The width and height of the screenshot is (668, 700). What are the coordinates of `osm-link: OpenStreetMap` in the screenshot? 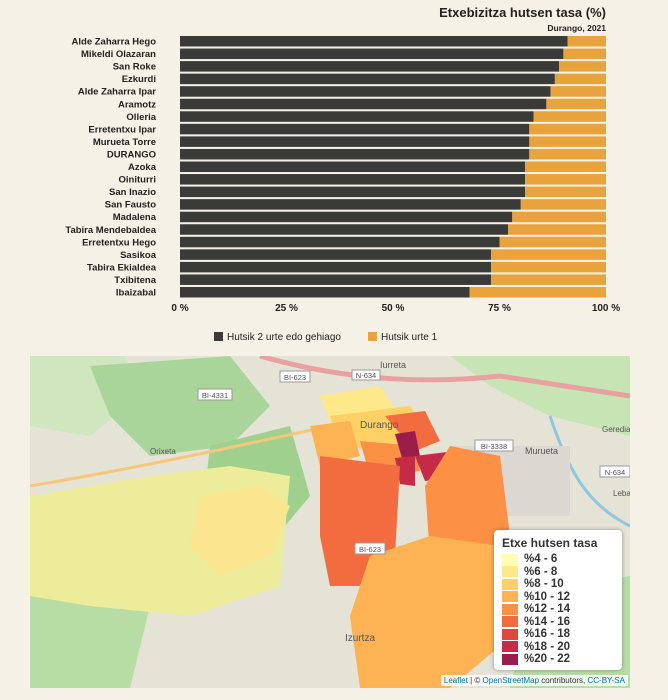 It's located at (511, 680).